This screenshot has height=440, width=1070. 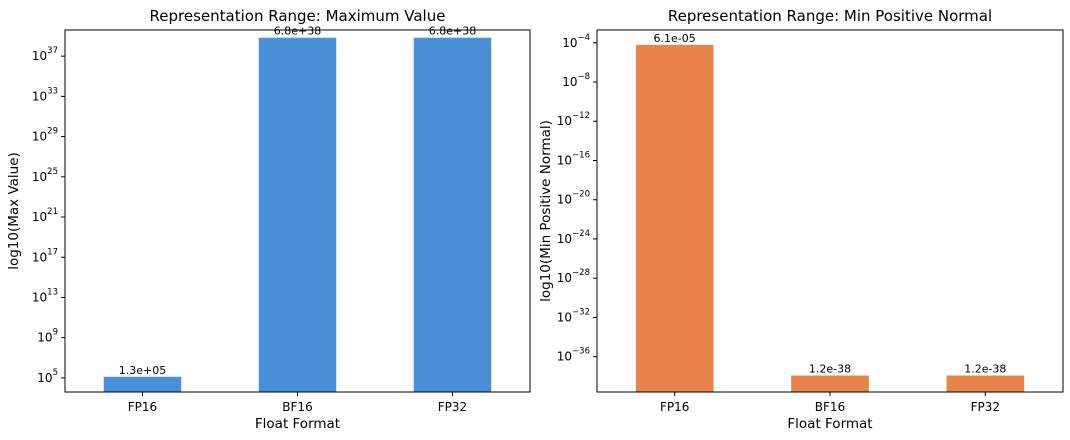 What do you see at coordinates (47, 376) in the screenshot?
I see `y-tick-label: 10⁵` at bounding box center [47, 376].